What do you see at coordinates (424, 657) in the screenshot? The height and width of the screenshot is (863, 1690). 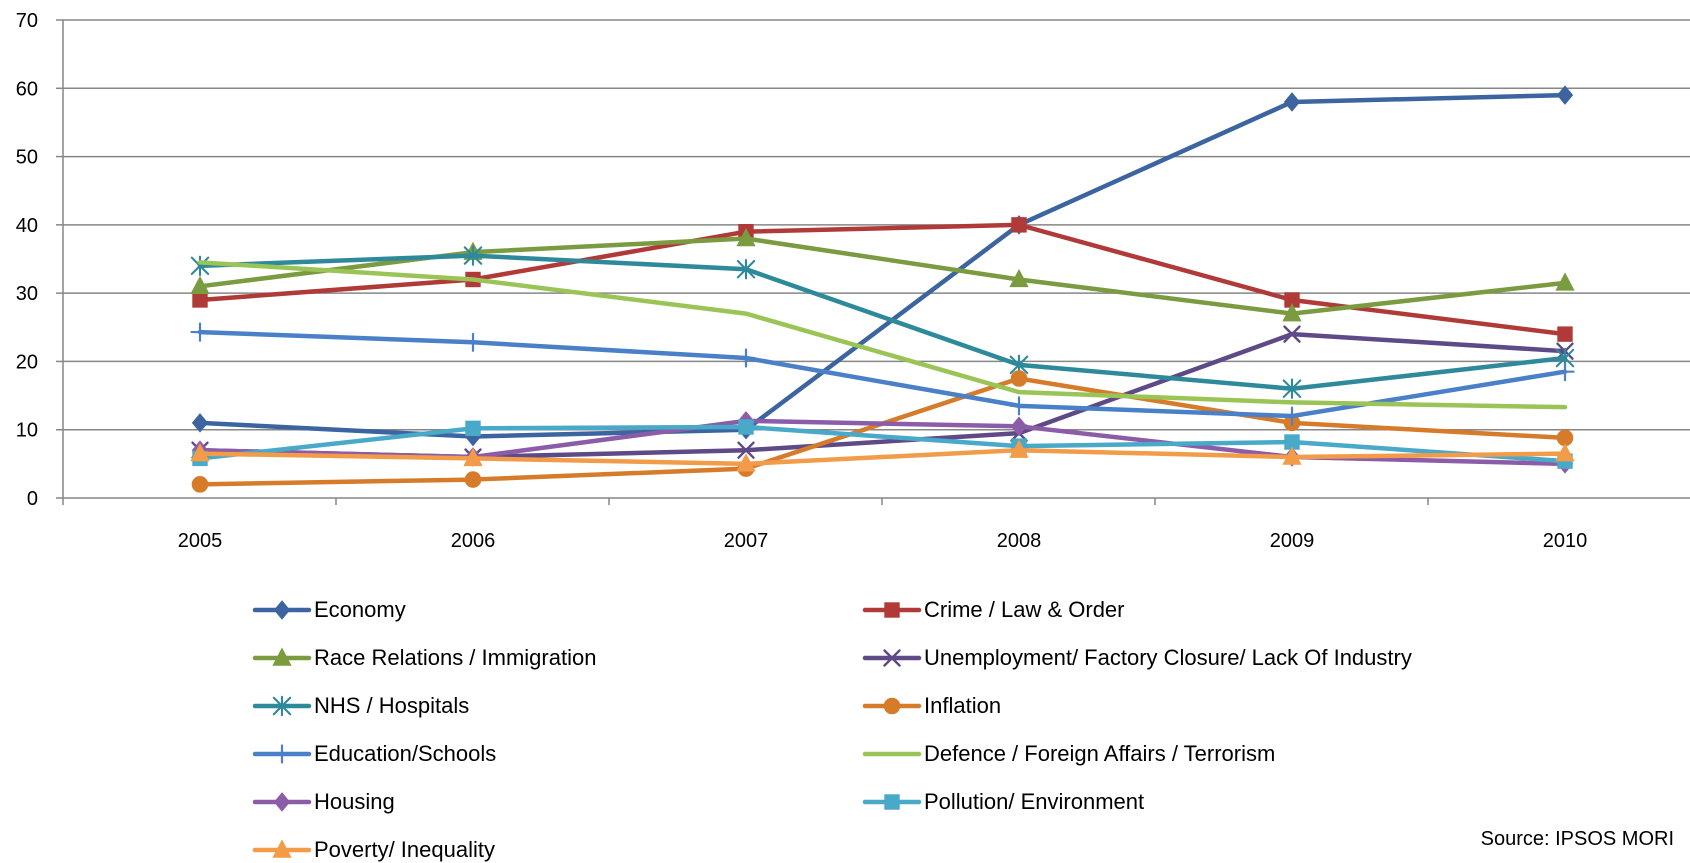 I see `legend-item: Race Relations / Immigration` at bounding box center [424, 657].